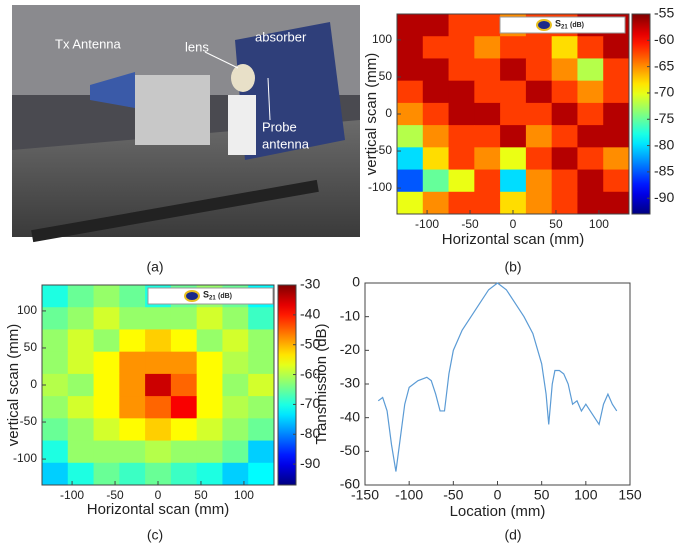 This screenshot has width=683, height=548. What do you see at coordinates (664, 197) in the screenshot?
I see `colorbar-label: -90` at bounding box center [664, 197].